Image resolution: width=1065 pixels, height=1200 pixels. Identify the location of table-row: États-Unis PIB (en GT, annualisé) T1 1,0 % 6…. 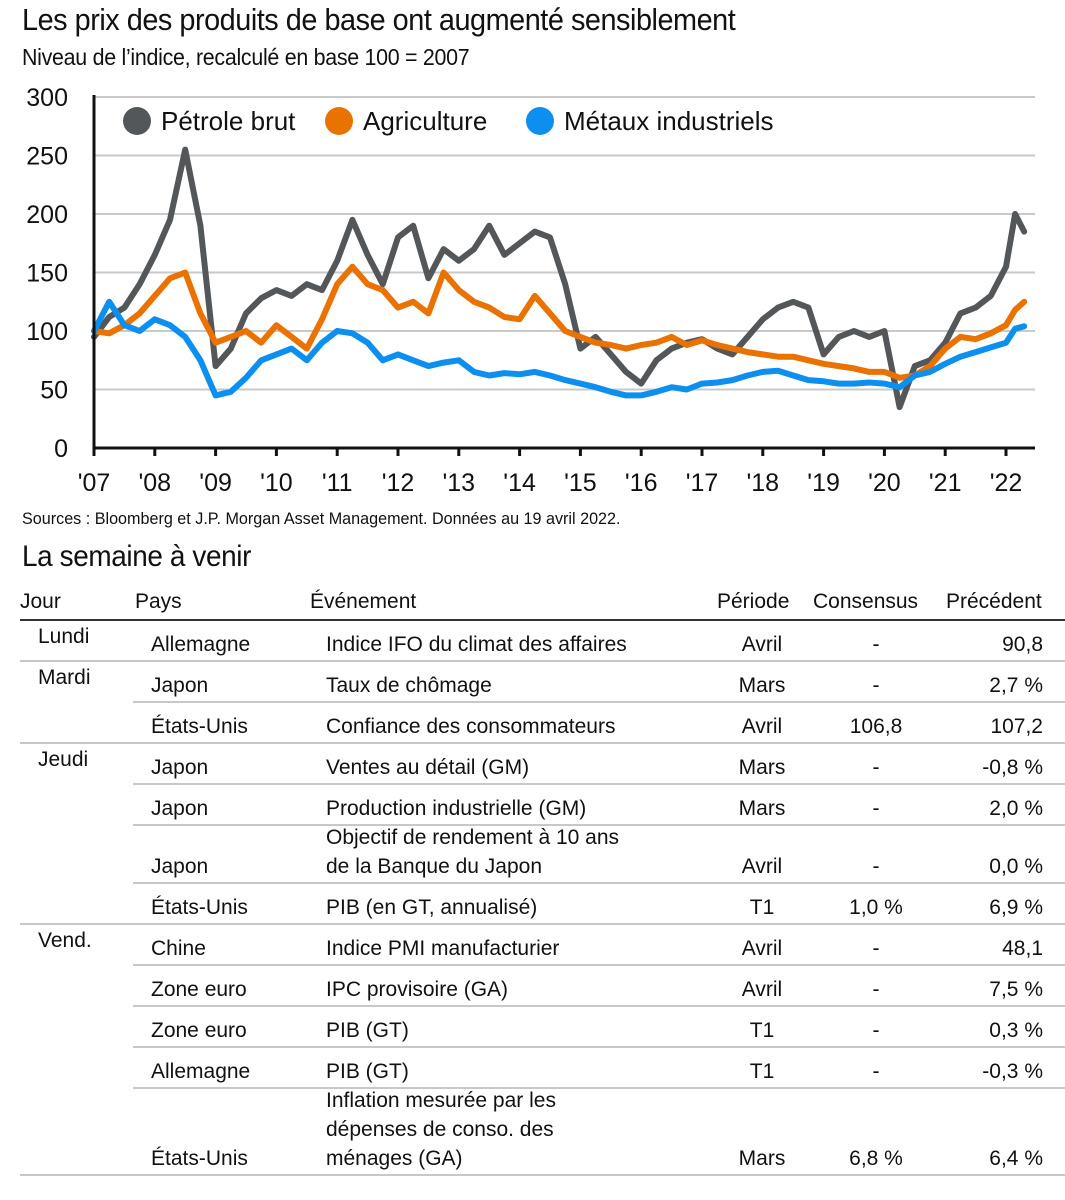
(542, 904).